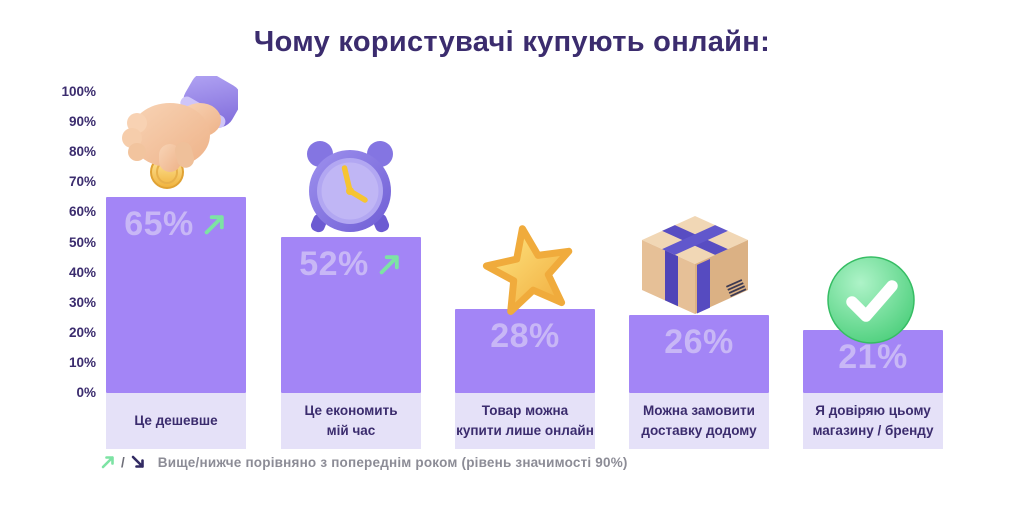  I want to click on legend-down-arrow-icon, so click(137, 461).